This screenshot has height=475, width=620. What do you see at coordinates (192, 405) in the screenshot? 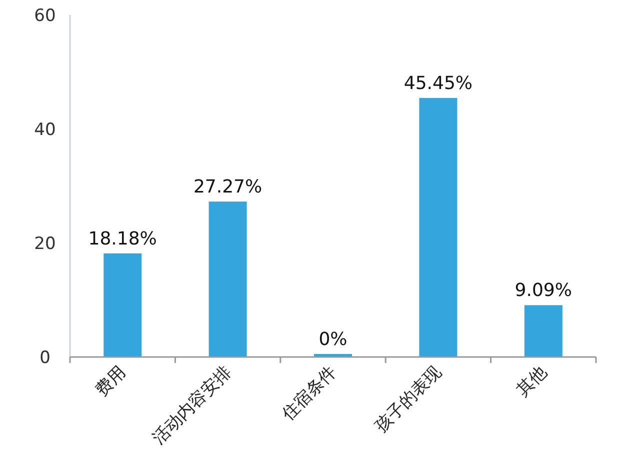
I see `x-tick-label: 活动内容安排` at bounding box center [192, 405].